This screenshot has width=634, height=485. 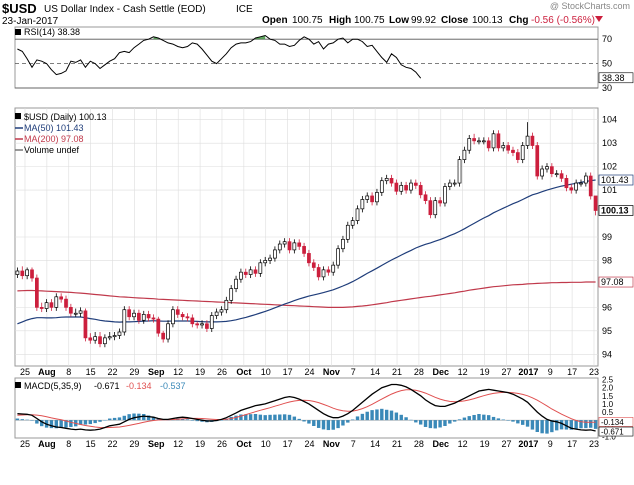 What do you see at coordinates (52, 32) in the screenshot?
I see `rsi-legend: RSI(14) 38.38` at bounding box center [52, 32].